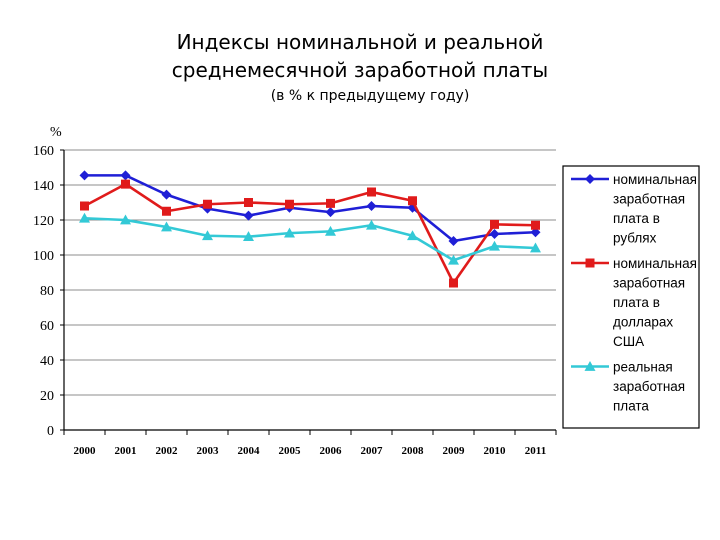  Describe the element at coordinates (126, 451) in the screenshot. I see `x-tick-2001: 2001` at that location.